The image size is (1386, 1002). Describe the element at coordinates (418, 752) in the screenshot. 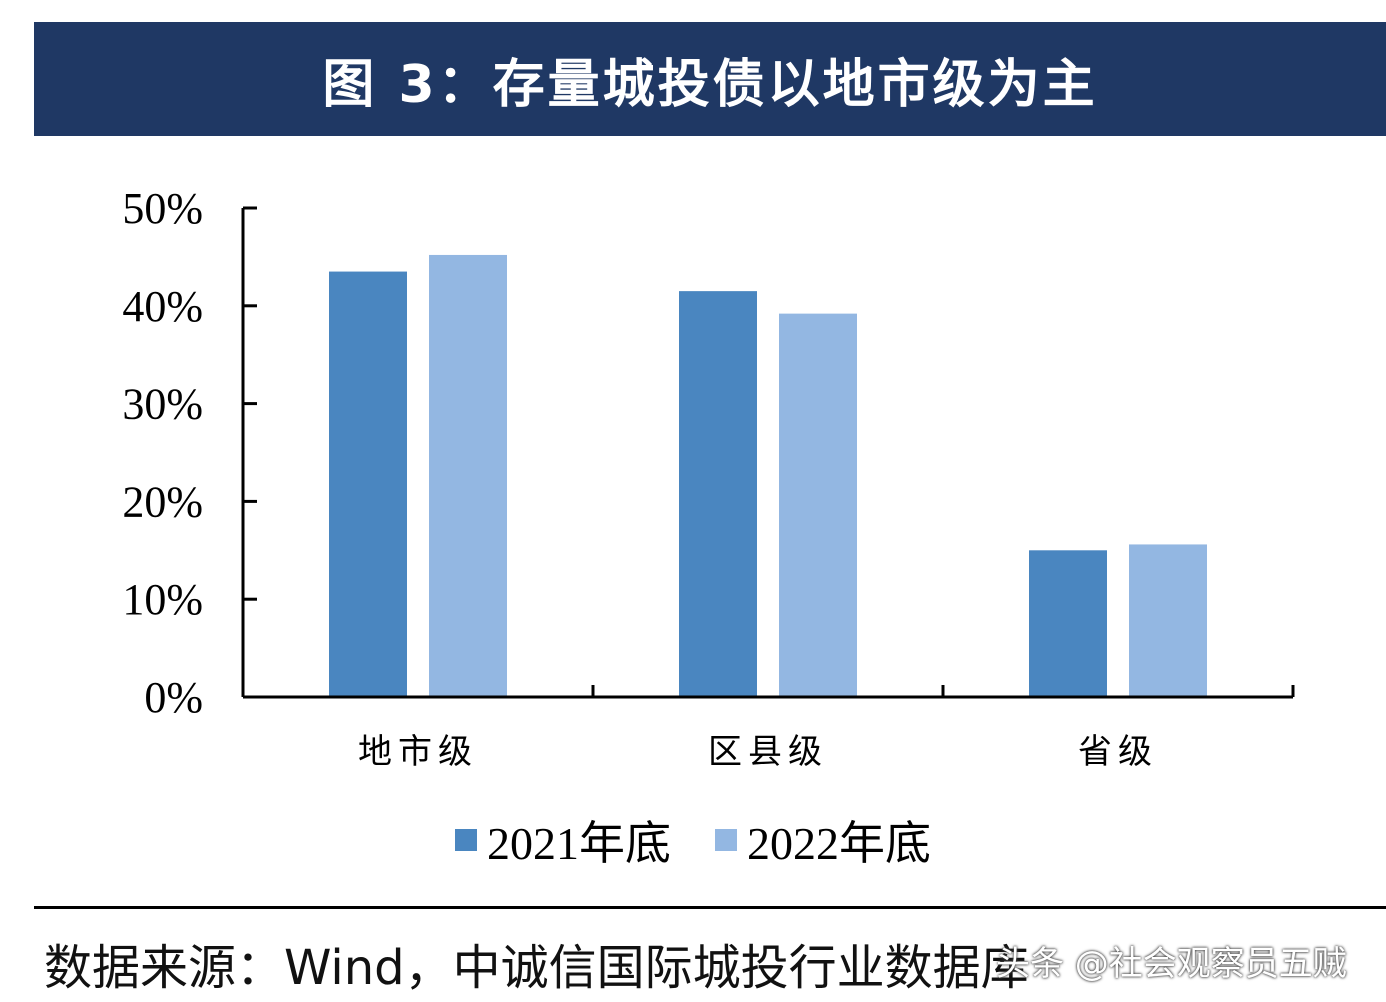

I see `x-tick-label-0: 地市级` at that location.